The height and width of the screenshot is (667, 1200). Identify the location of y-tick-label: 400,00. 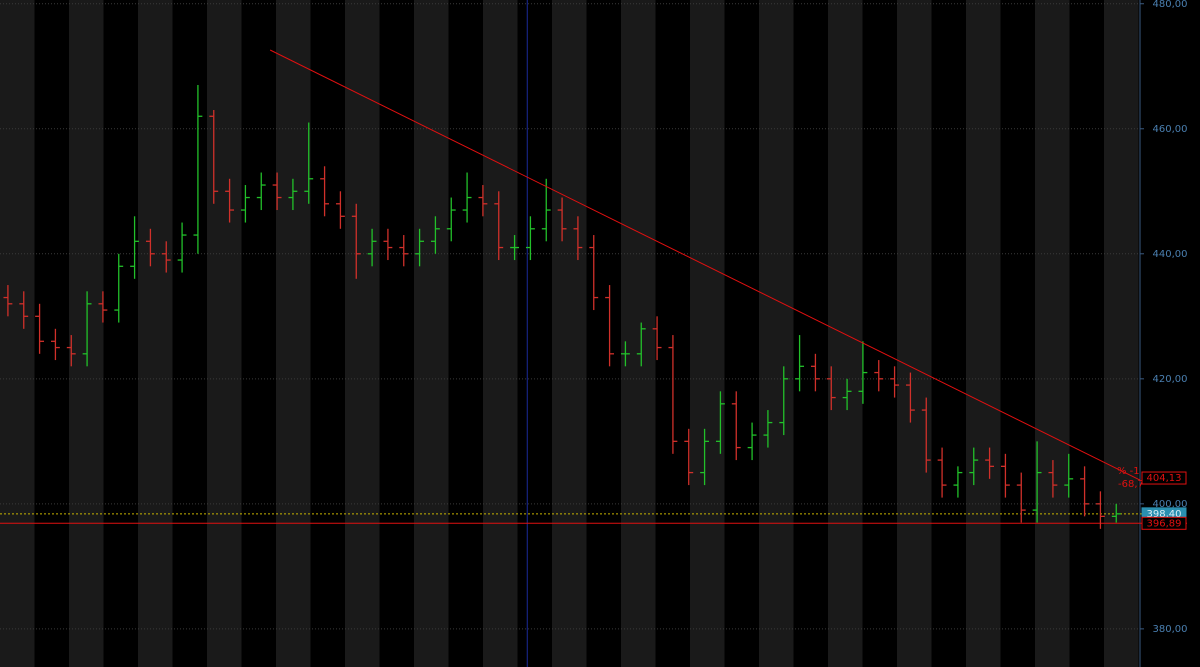
(1170, 504).